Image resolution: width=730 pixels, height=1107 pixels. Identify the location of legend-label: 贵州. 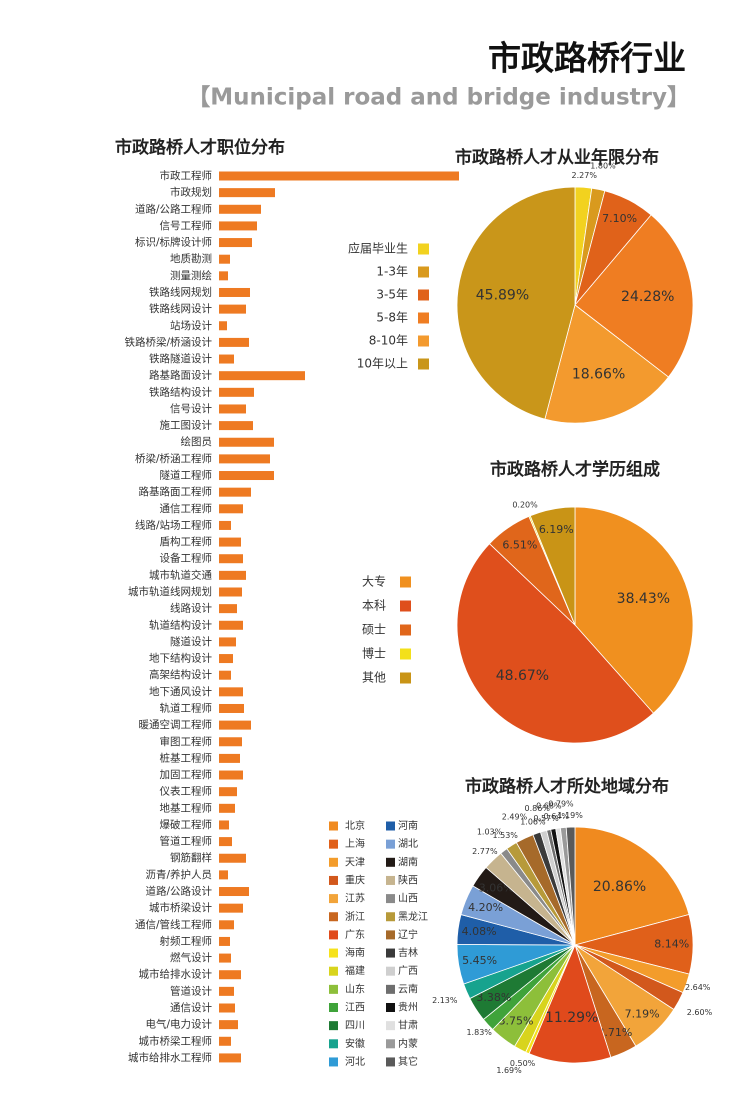
(408, 1007).